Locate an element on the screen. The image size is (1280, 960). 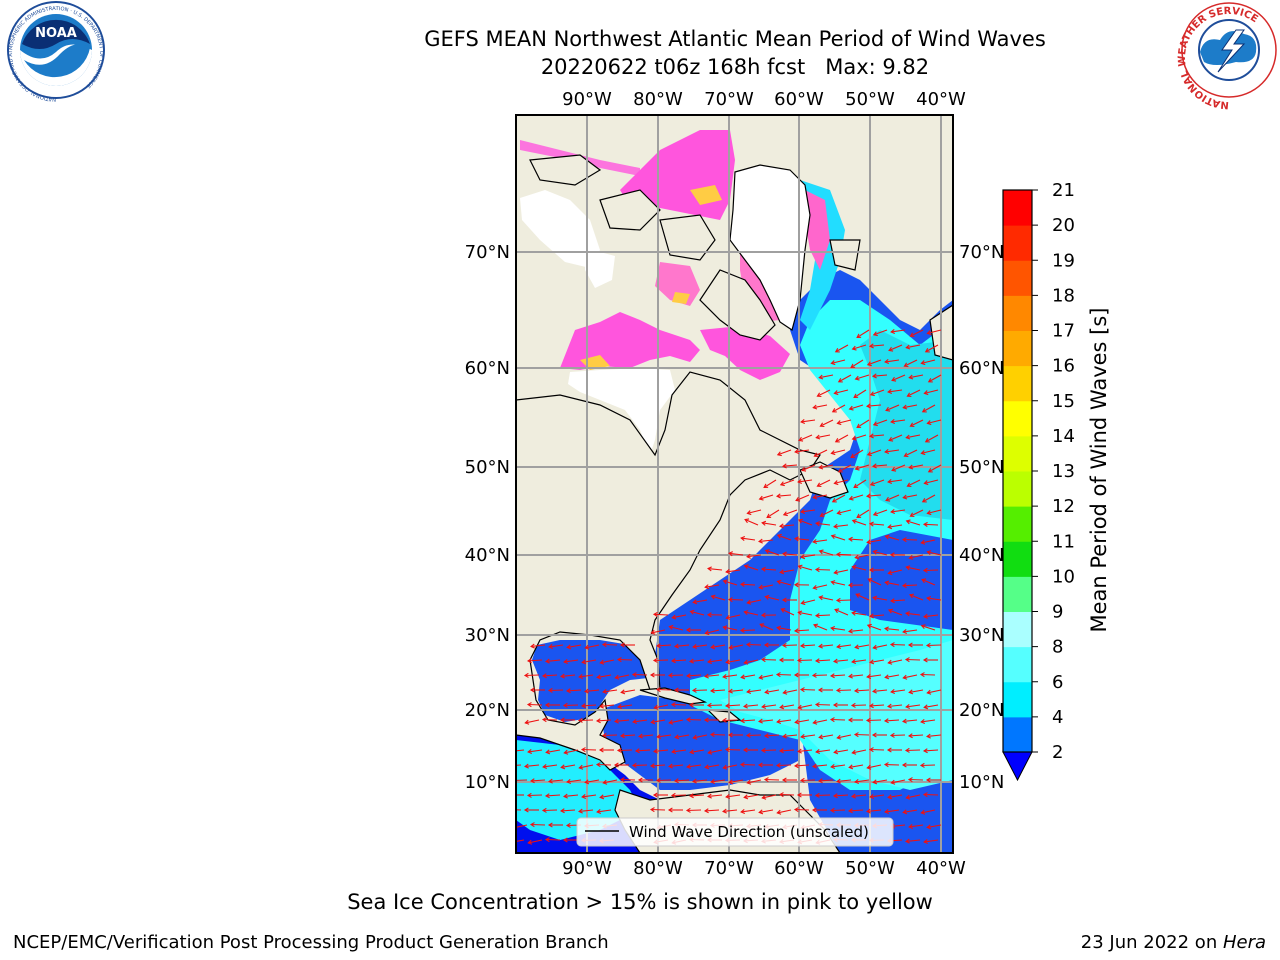
colorbar-tick-label: 18 is located at coordinates (1063, 295).